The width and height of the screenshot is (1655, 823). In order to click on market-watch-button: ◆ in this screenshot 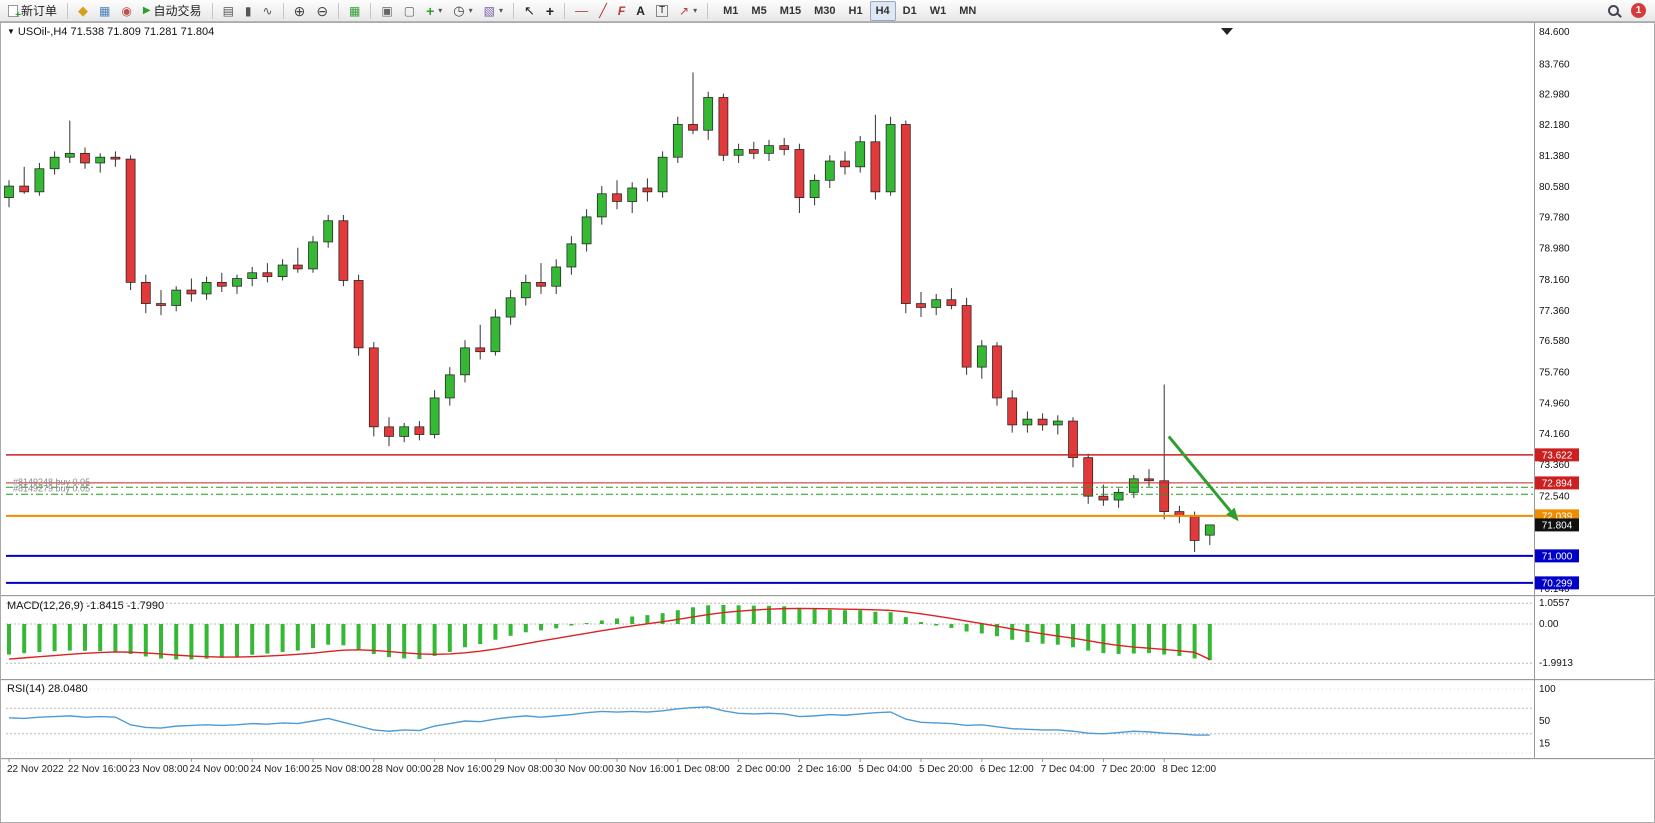, I will do `click(83, 11)`.